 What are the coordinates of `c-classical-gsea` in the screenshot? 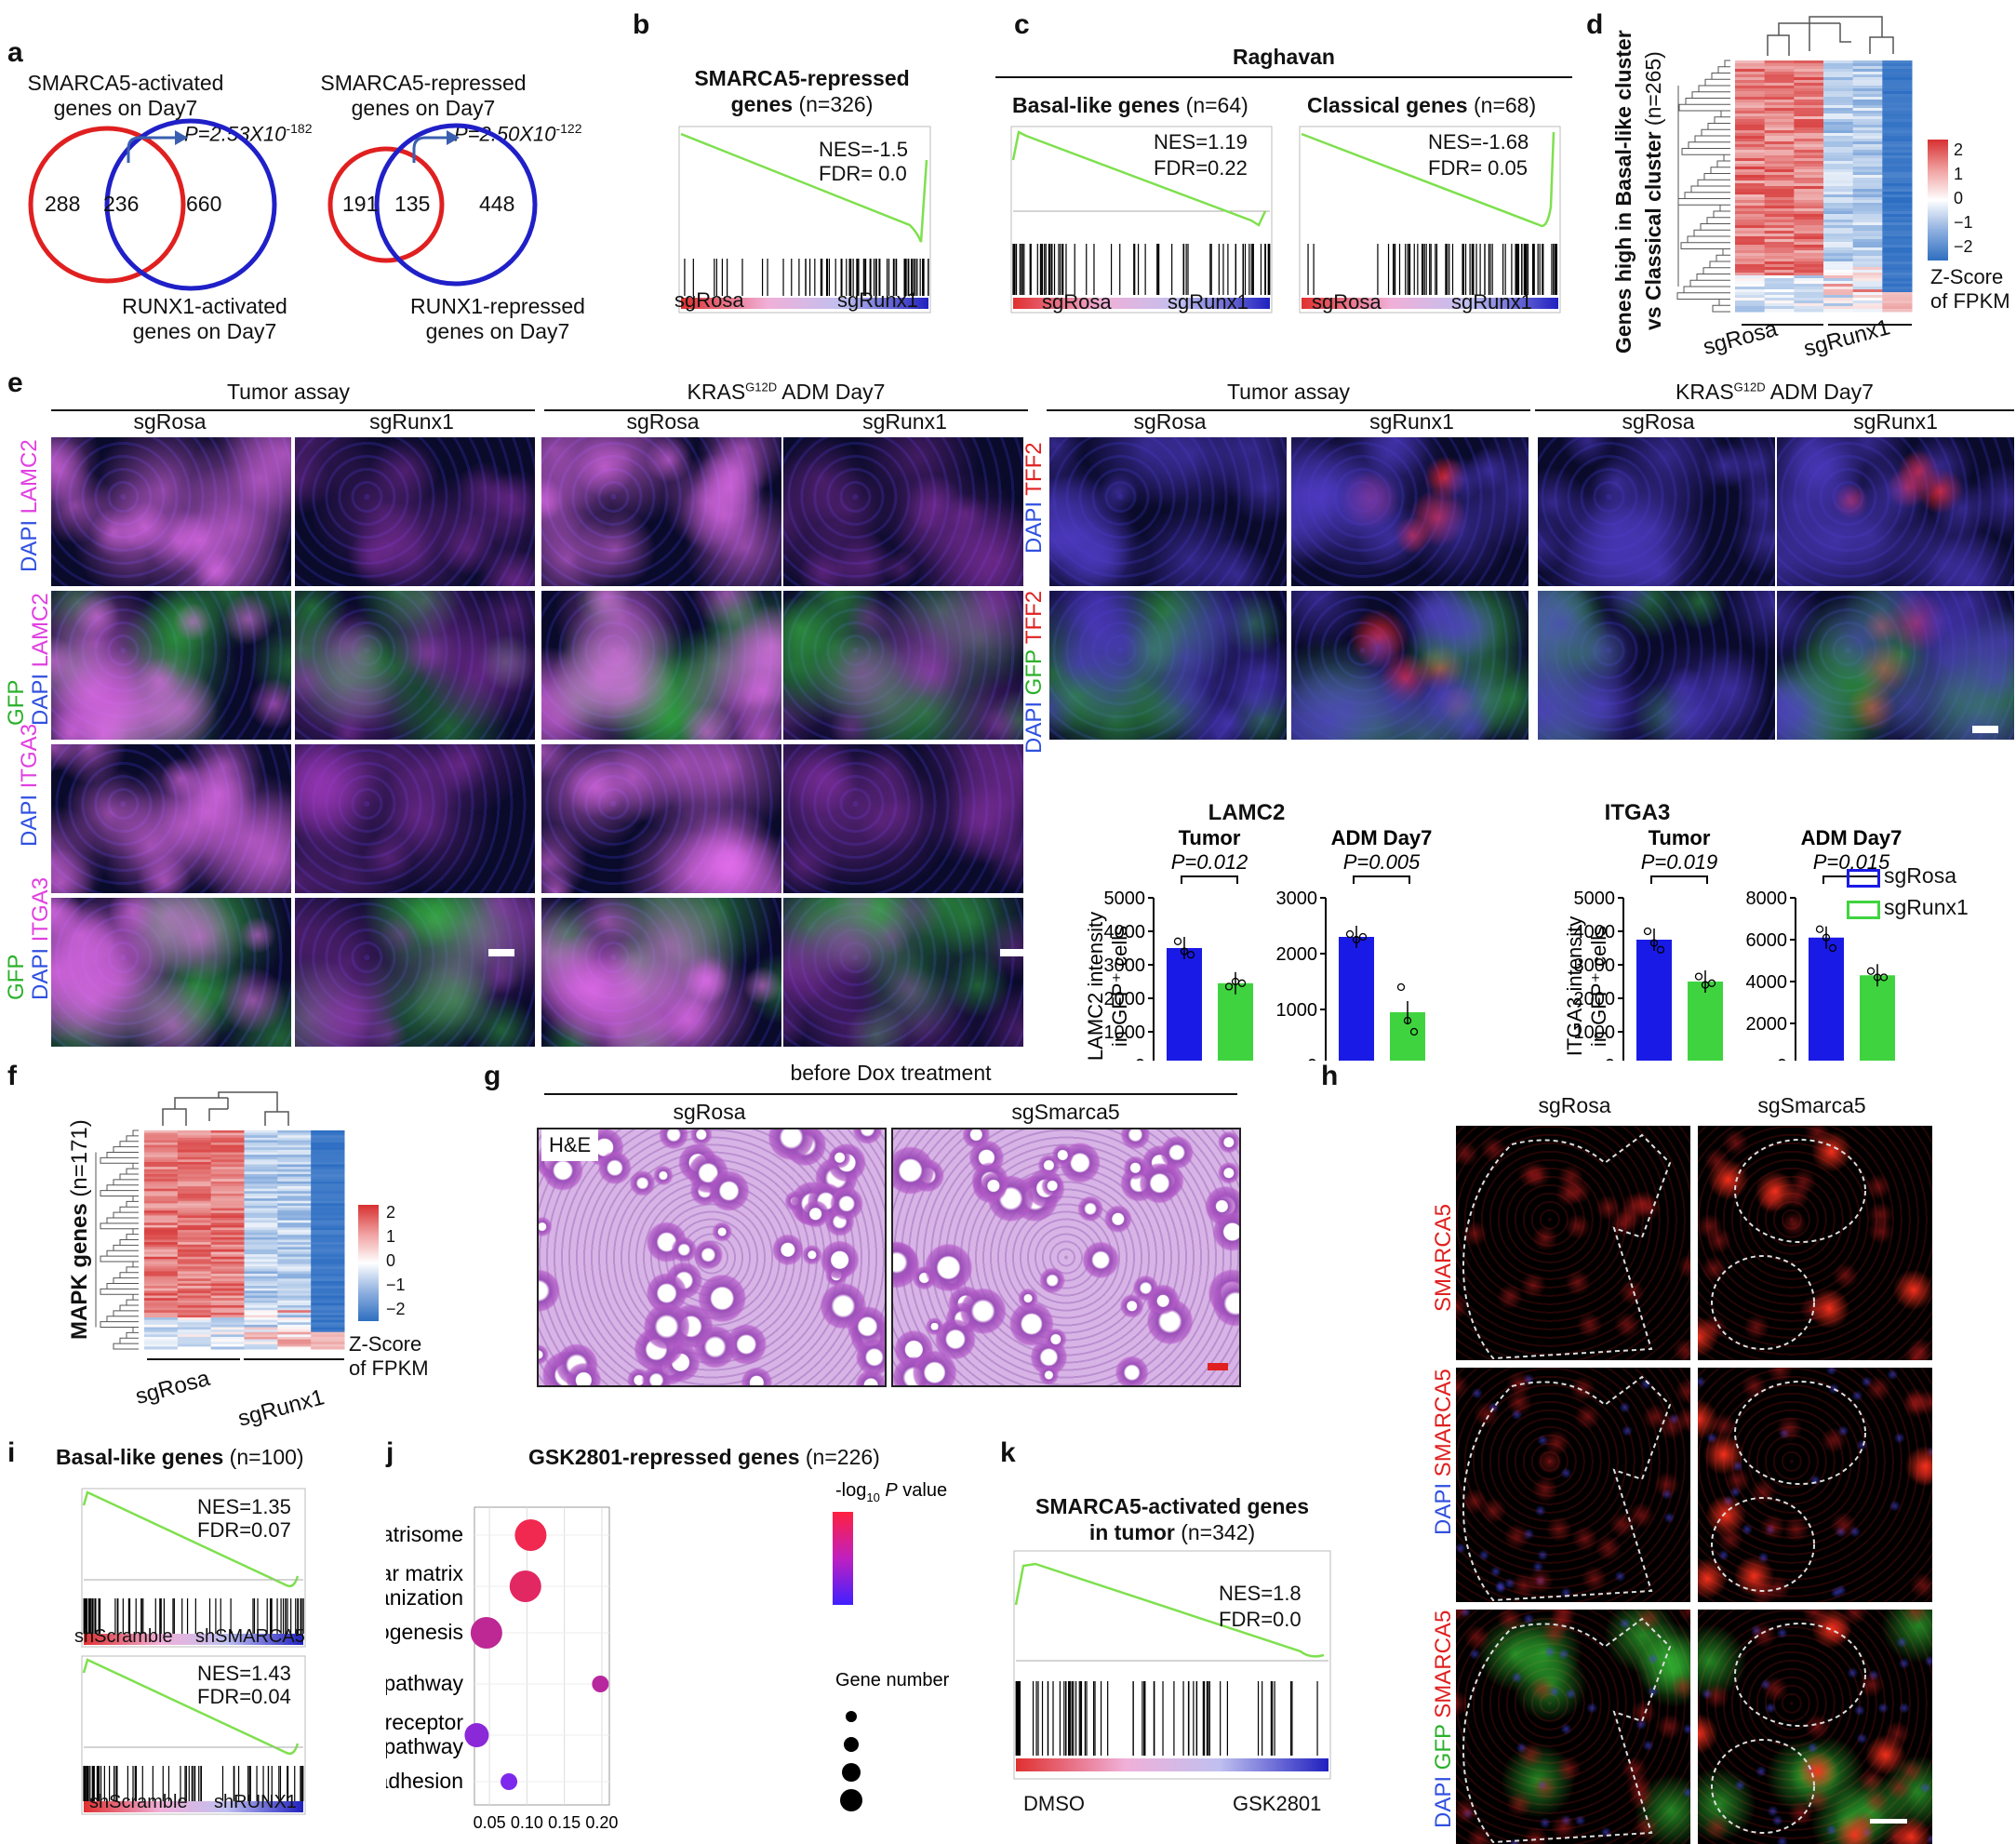 It's located at (1430, 220).